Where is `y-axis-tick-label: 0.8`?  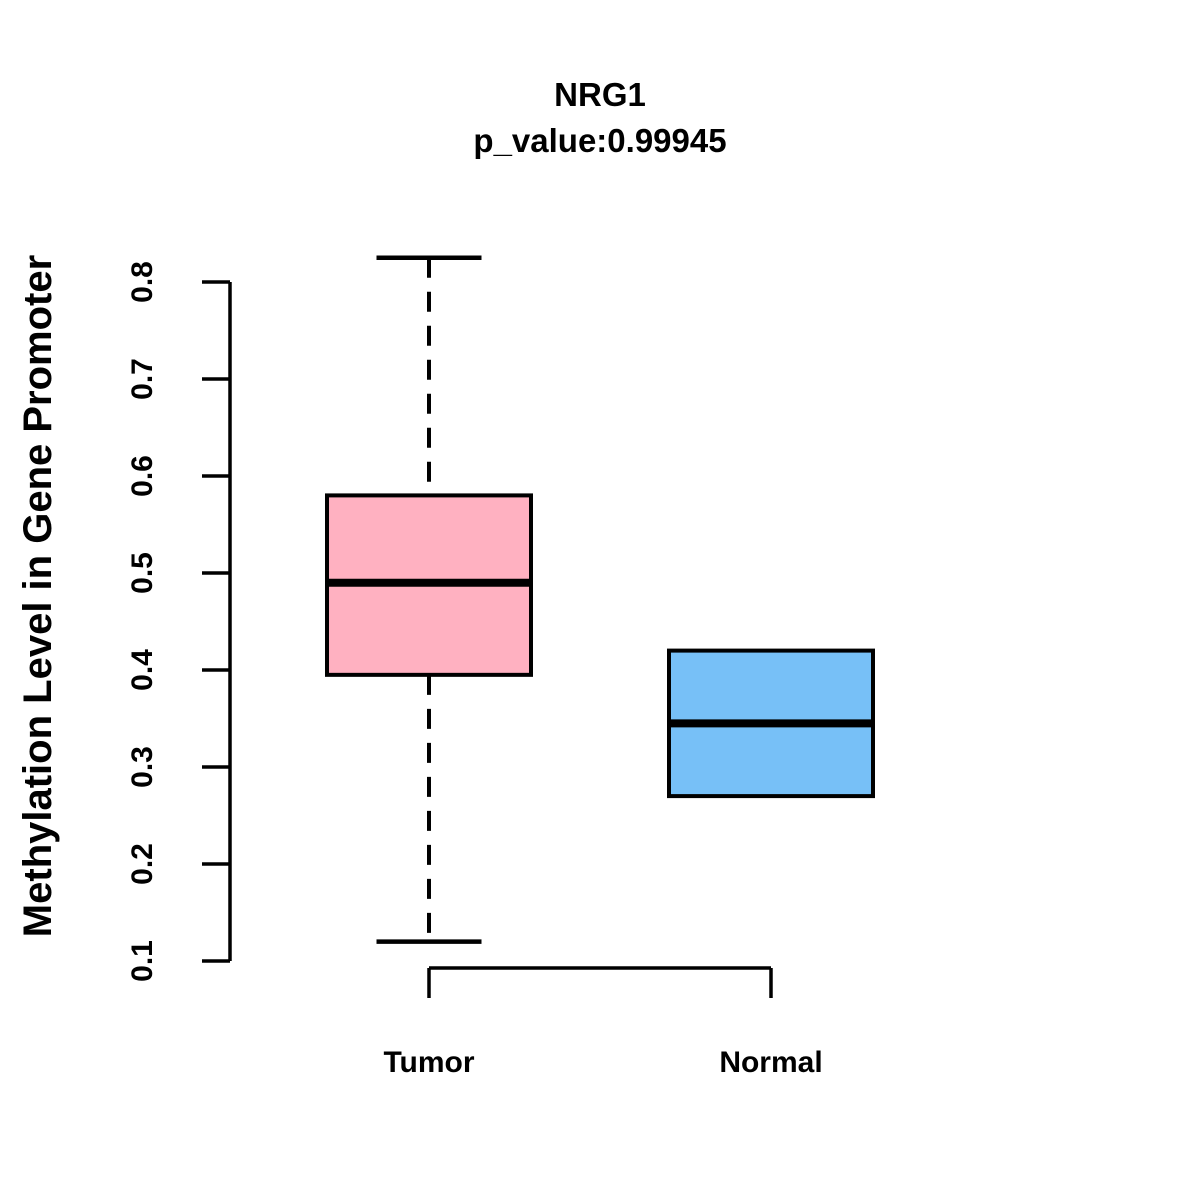
y-axis-tick-label: 0.8 is located at coordinates (142, 282).